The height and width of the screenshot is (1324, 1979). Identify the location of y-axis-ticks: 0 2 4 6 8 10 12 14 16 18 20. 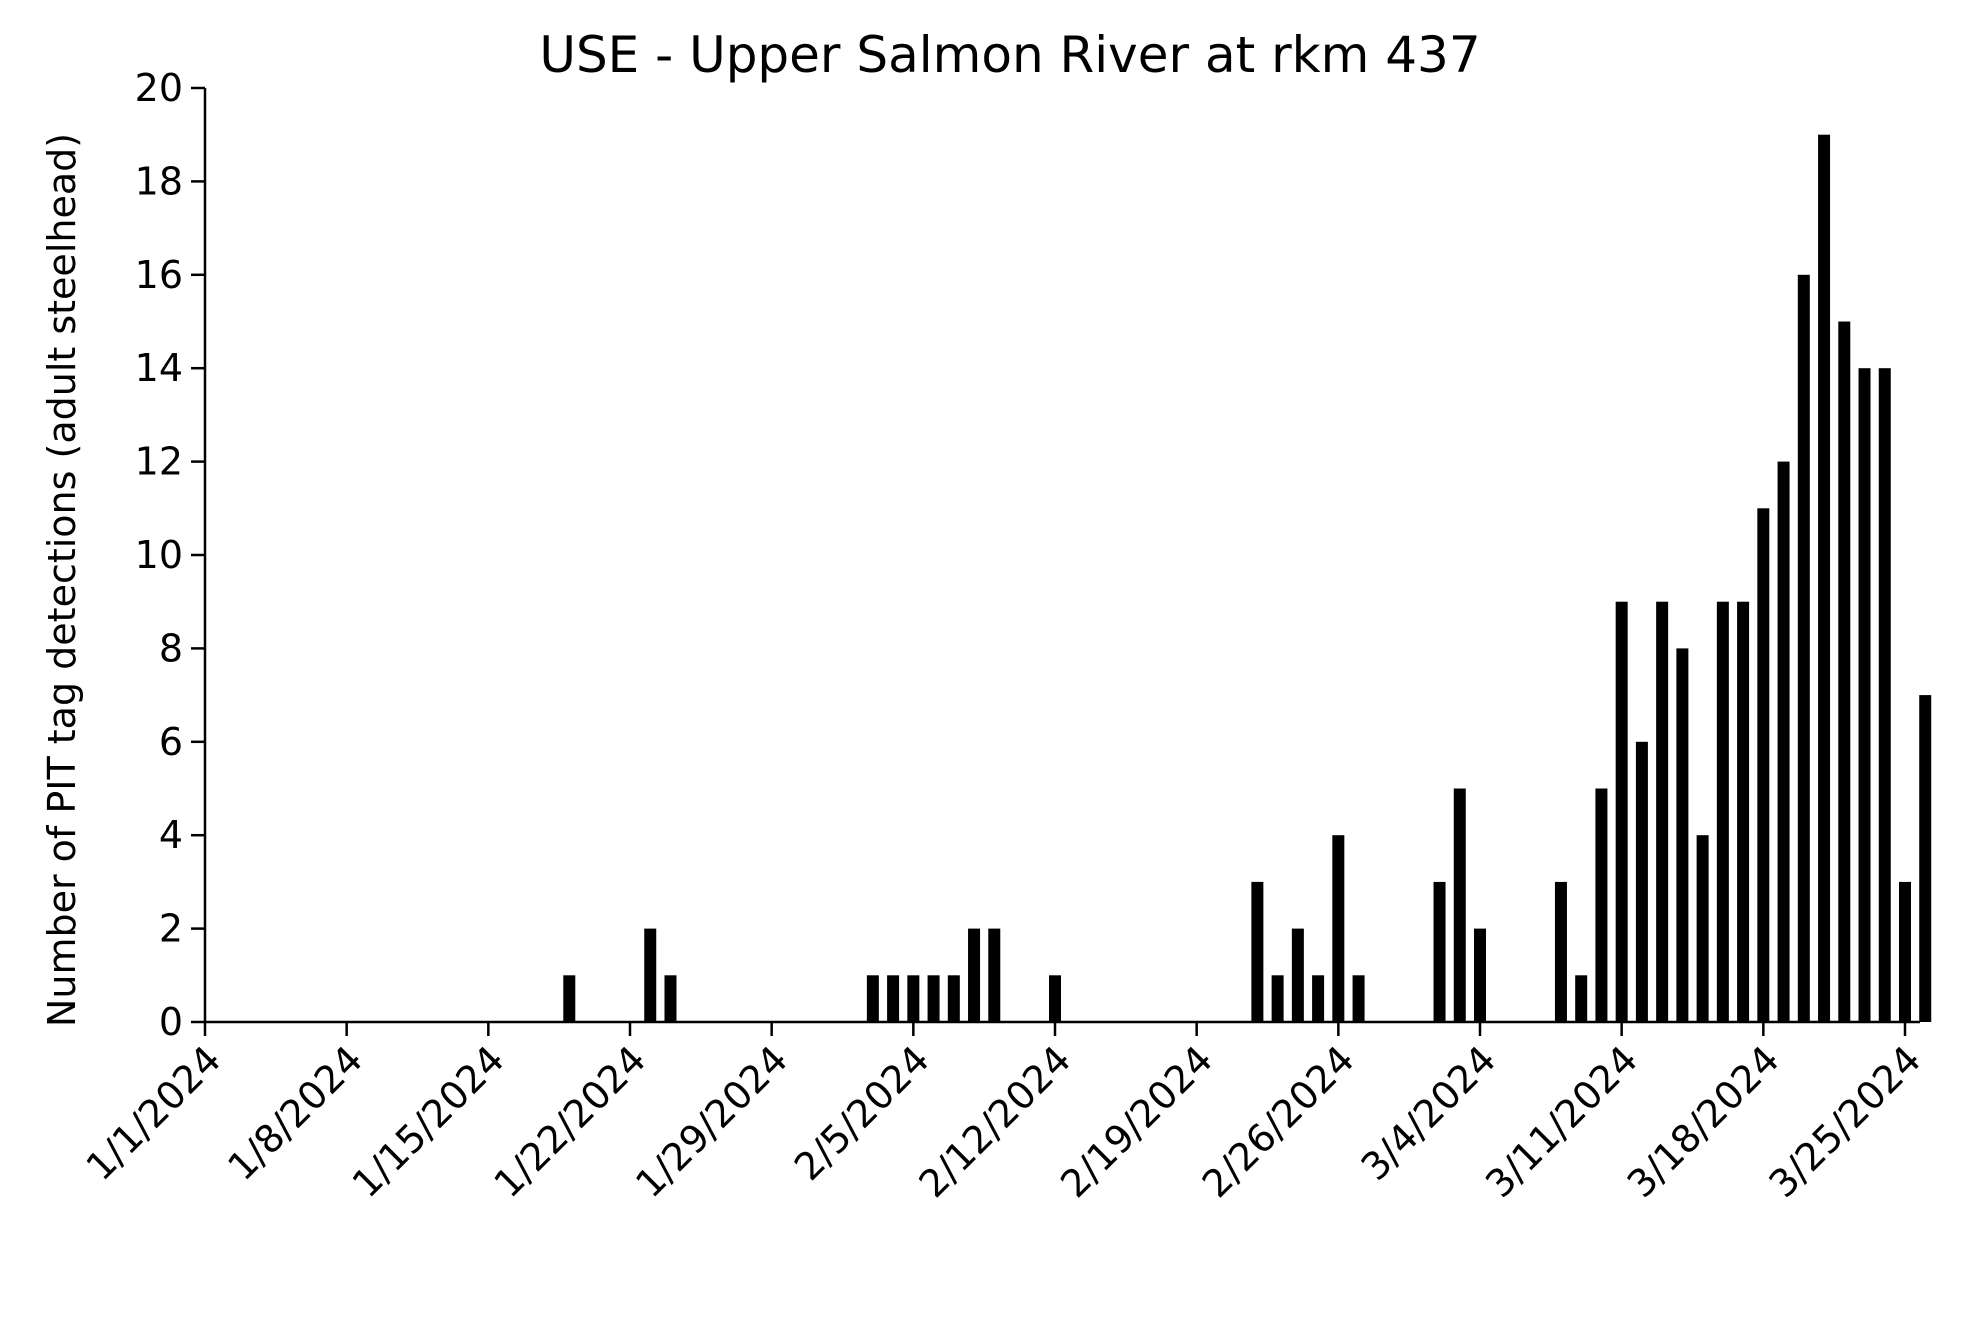
(170, 555).